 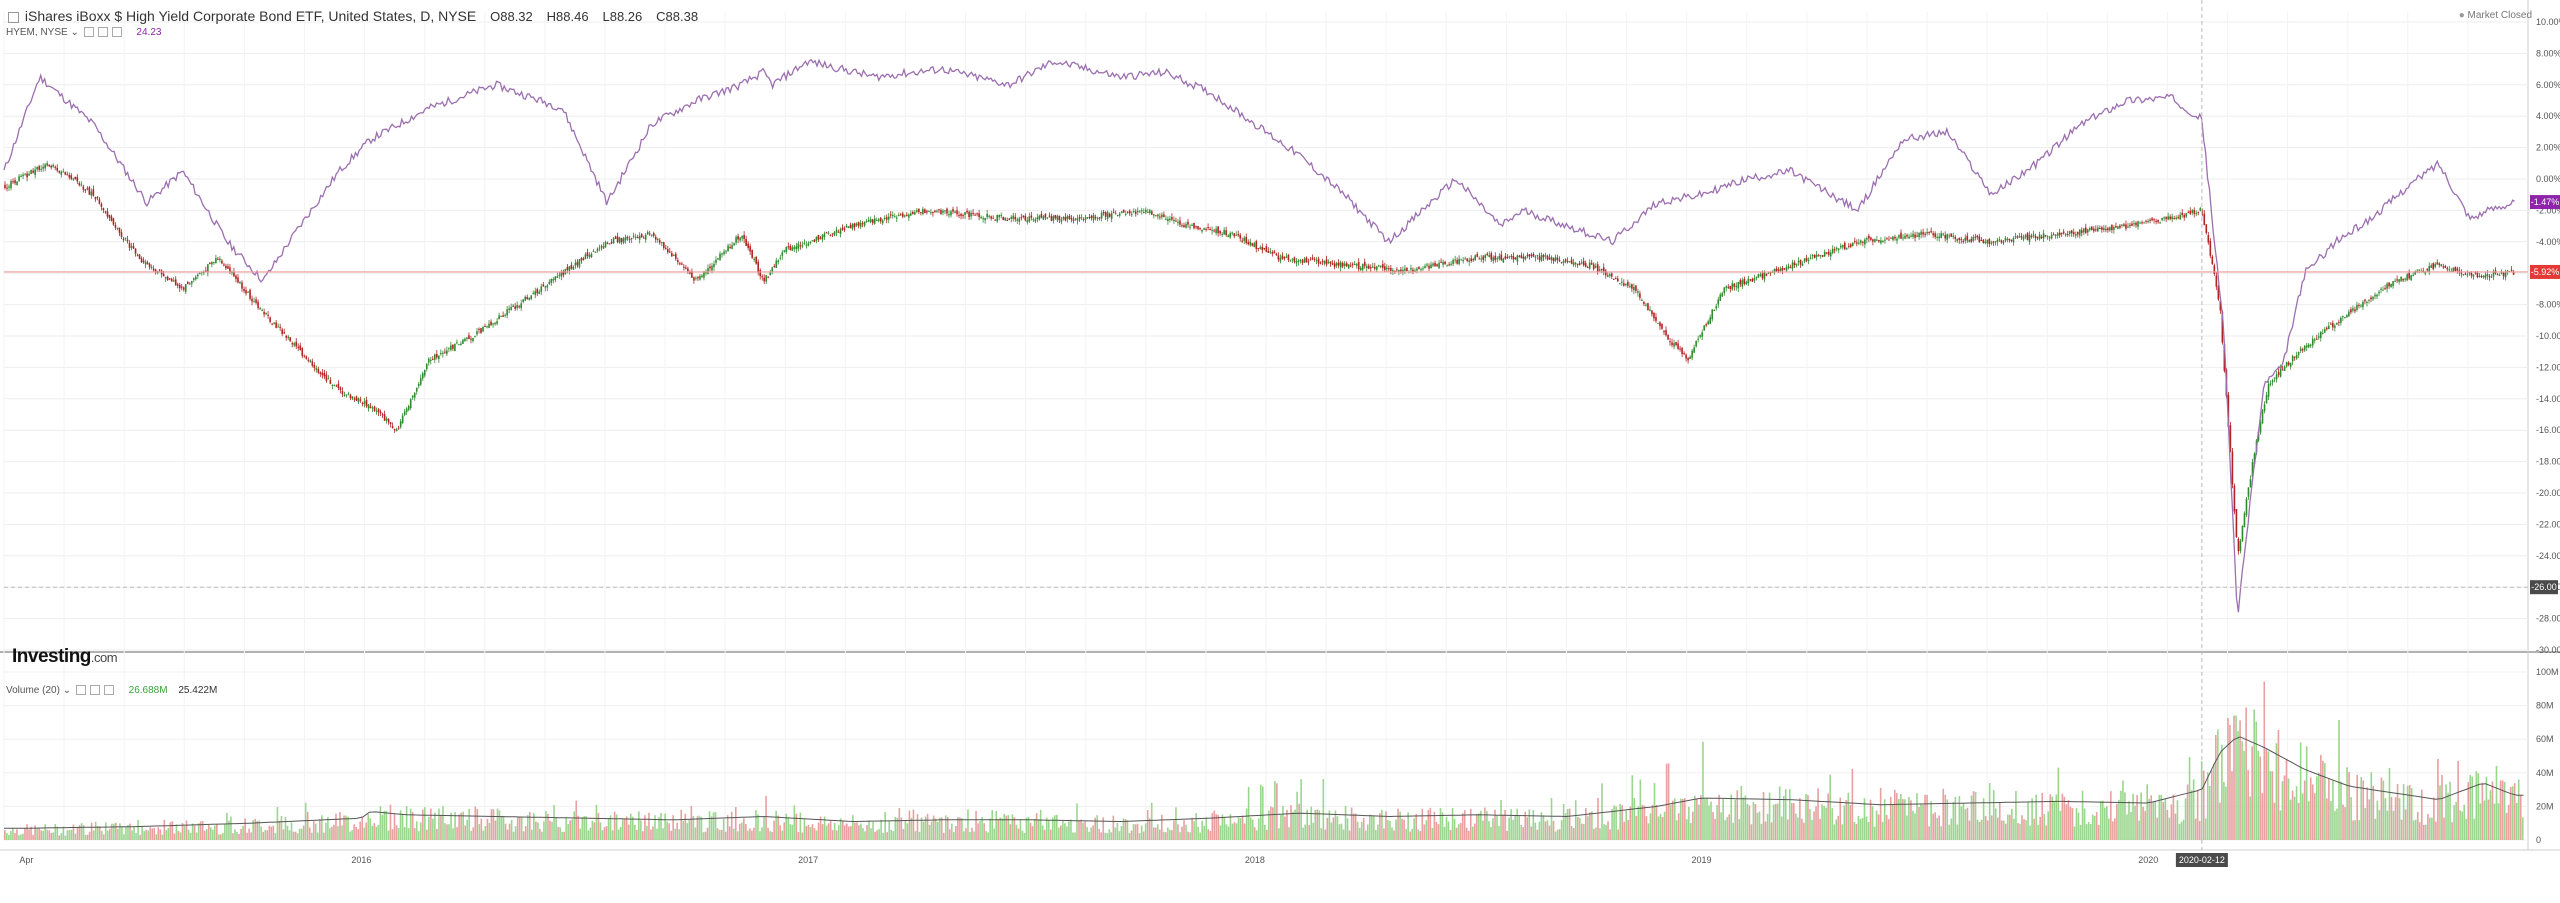 I want to click on y-tick-label: -18.00%, so click(x=2548, y=462).